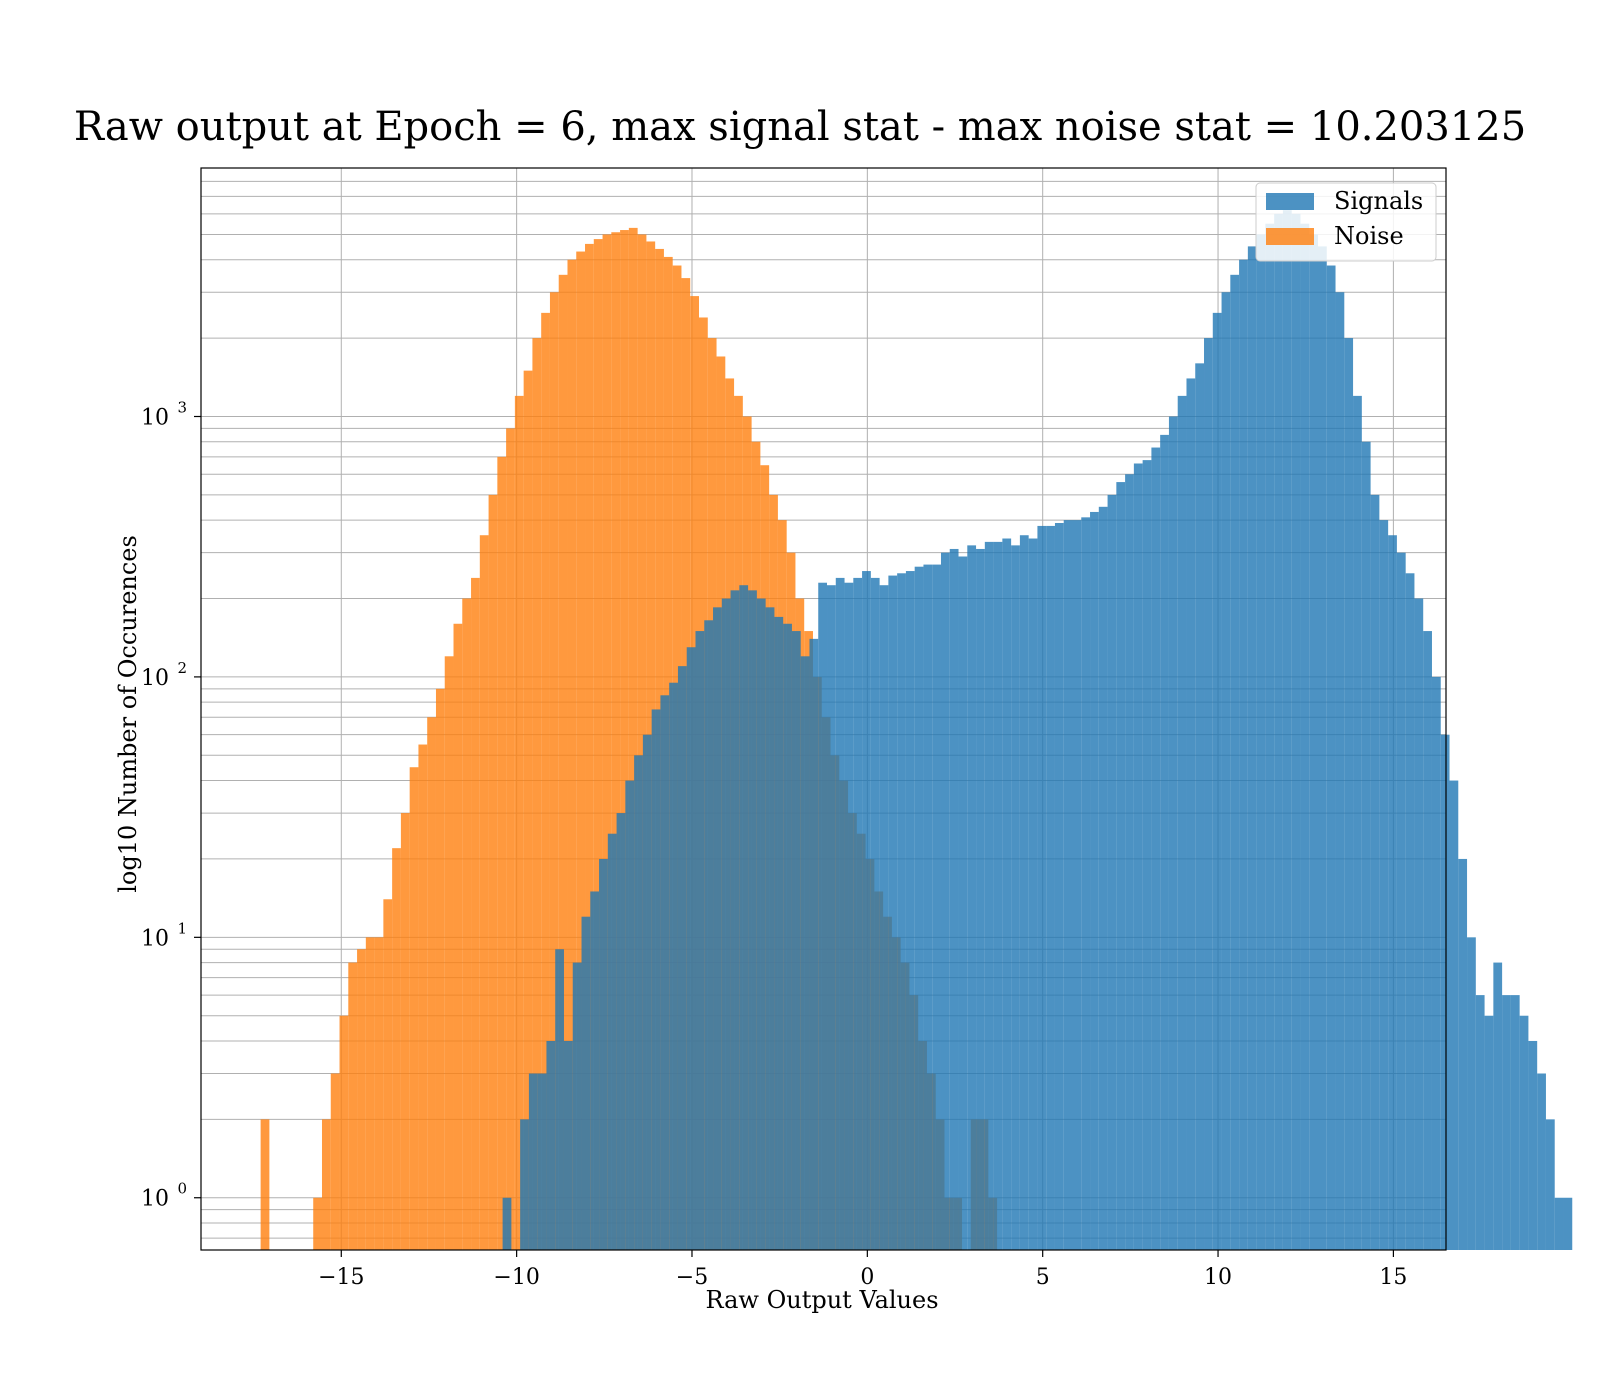 The height and width of the screenshot is (1400, 1600). I want to click on legend-swatch-noise, so click(1290, 236).